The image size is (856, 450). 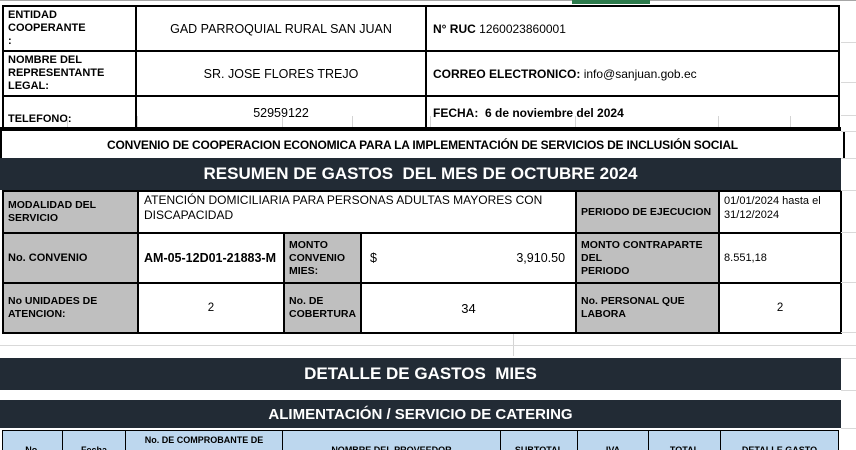 I want to click on fecha-cell: FECHA: 6 de noviembre del 2024, so click(x=632, y=112).